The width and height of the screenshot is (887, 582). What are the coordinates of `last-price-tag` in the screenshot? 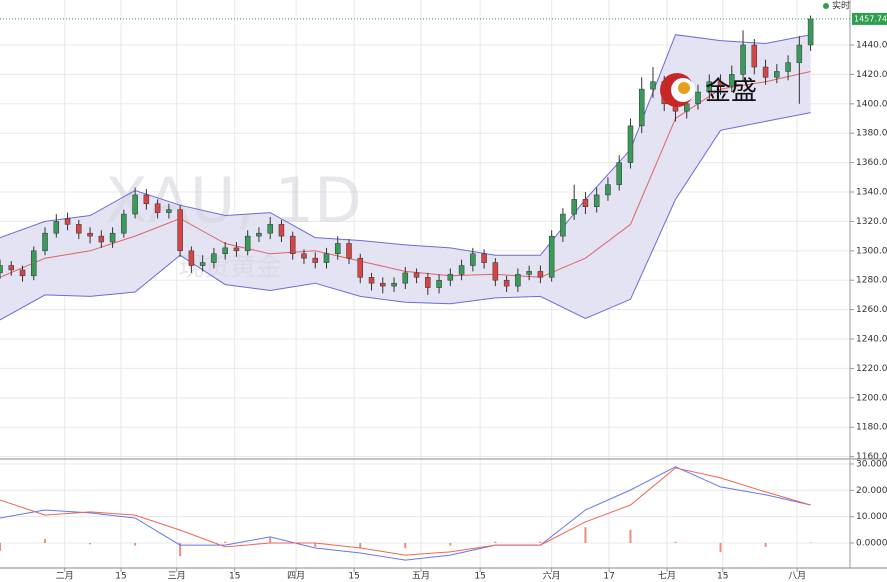 It's located at (869, 18).